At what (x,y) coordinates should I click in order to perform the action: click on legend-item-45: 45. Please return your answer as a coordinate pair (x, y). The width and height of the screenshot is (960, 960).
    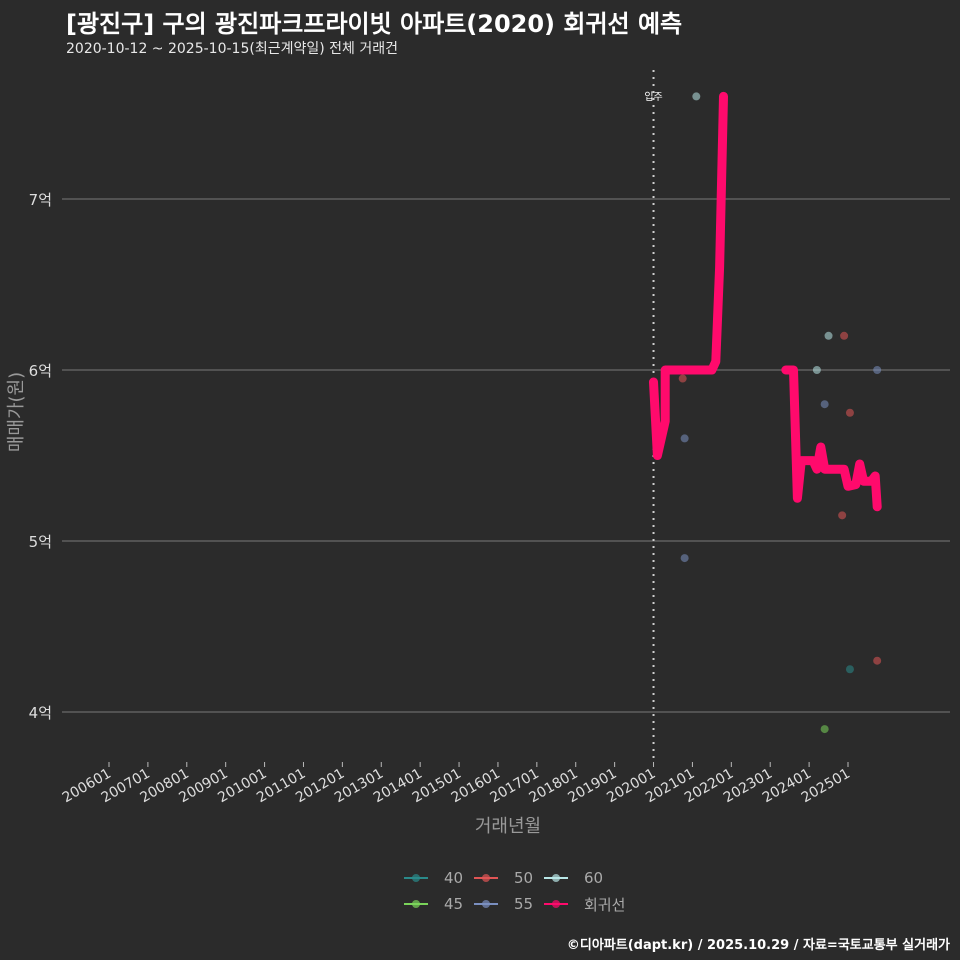
    Looking at the image, I should click on (449, 904).